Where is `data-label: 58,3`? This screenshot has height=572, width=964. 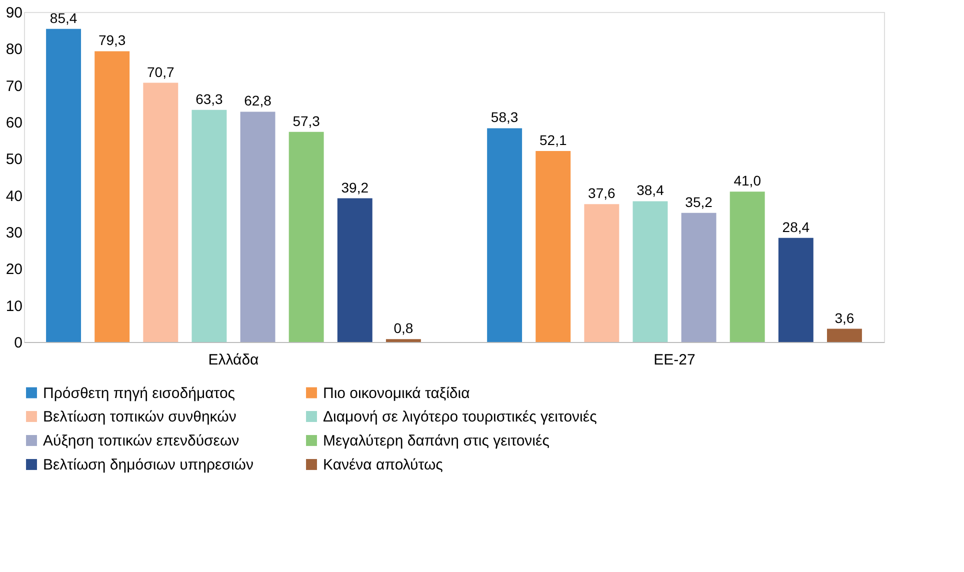 data-label: 58,3 is located at coordinates (504, 117).